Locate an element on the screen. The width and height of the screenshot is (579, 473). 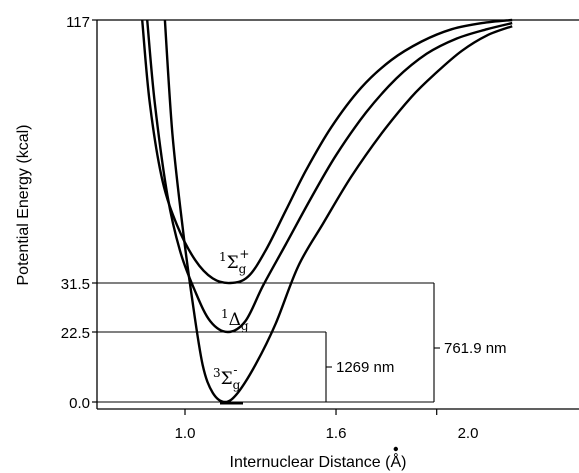
state-label-1: 3Σg- is located at coordinates (227, 377).